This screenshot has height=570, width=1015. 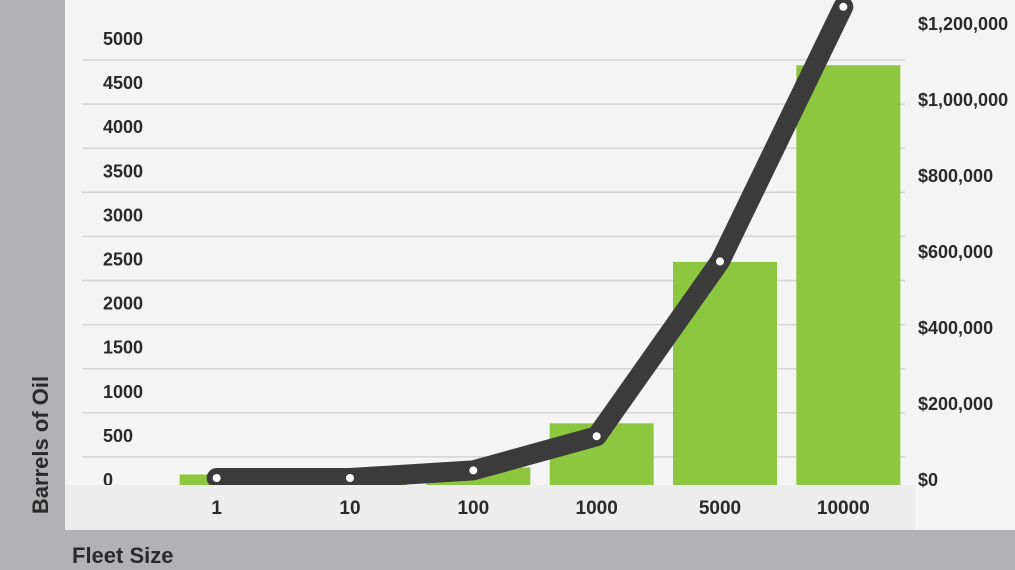 I want to click on left-tick-label: 1000, so click(x=123, y=392).